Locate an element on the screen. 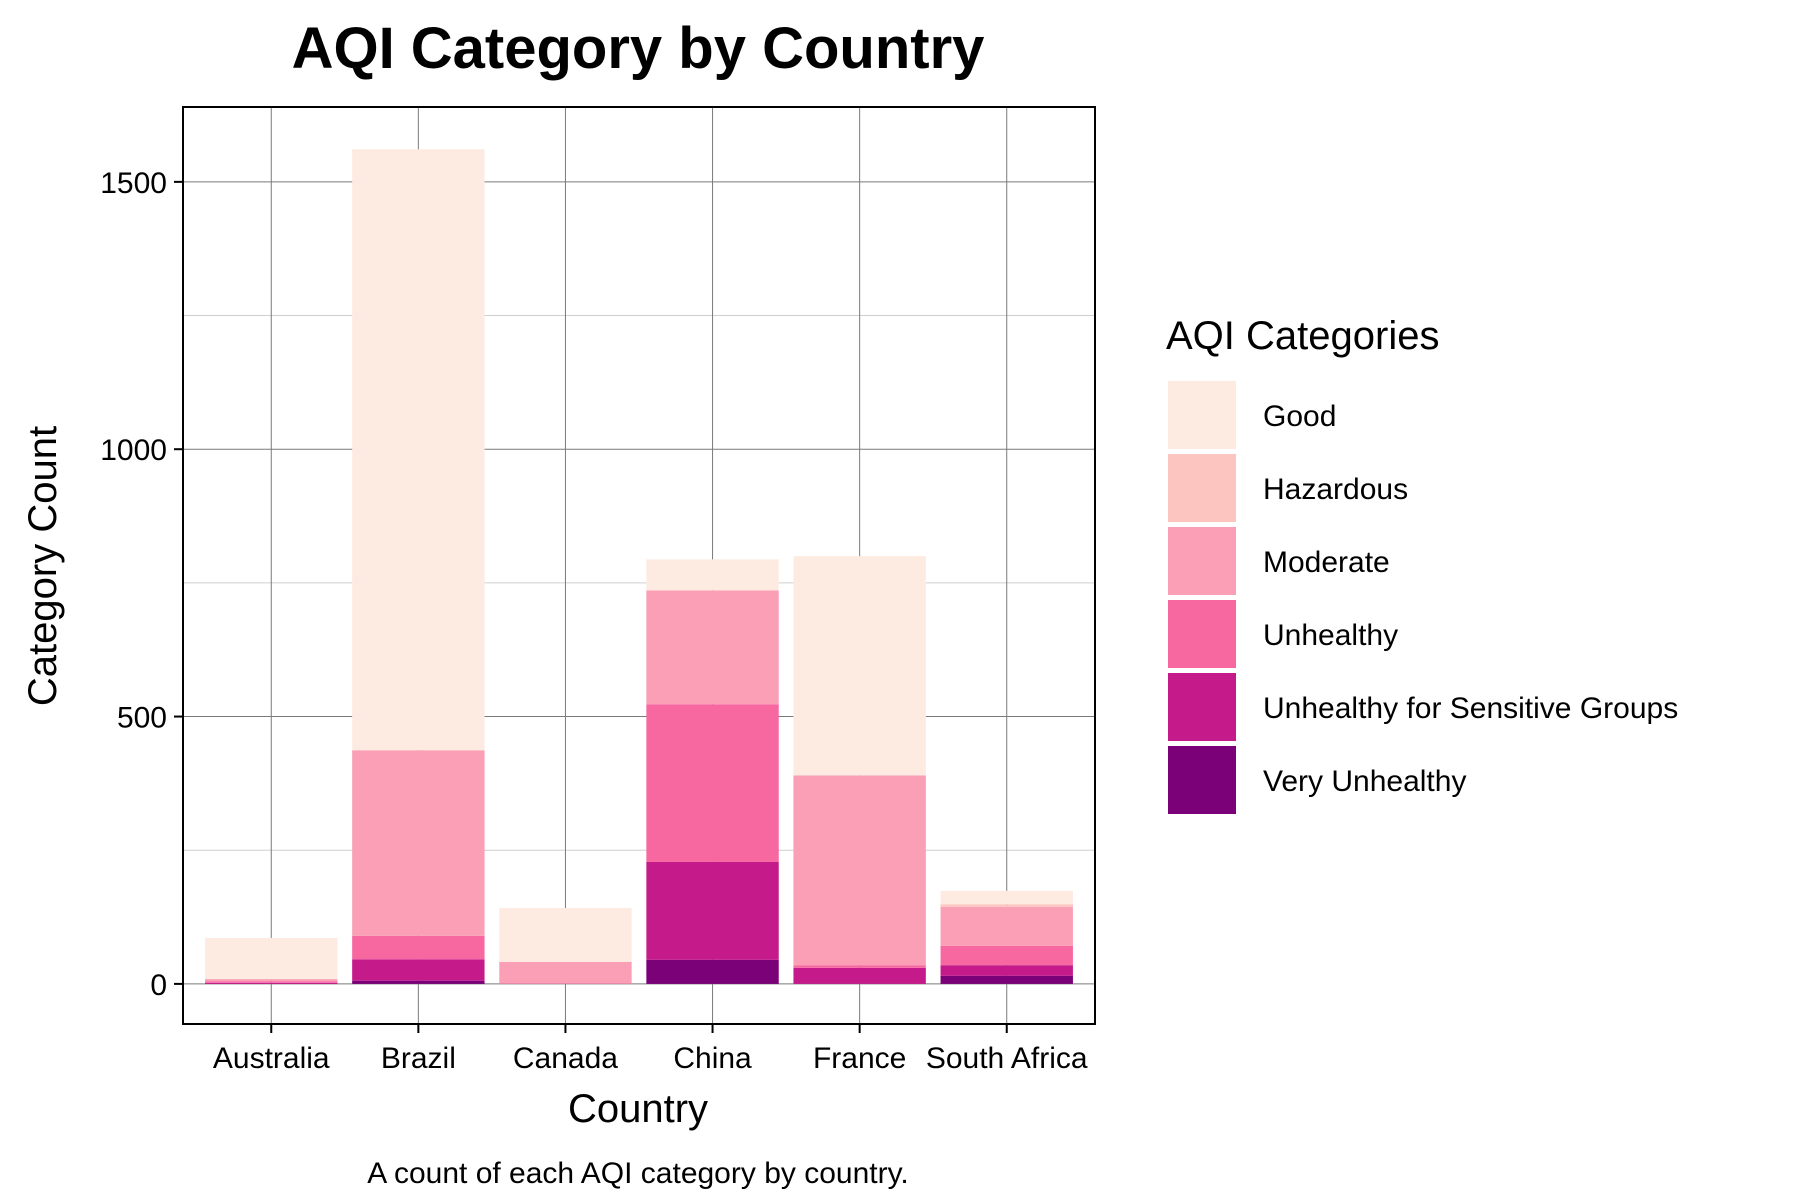 This screenshot has width=1800, height=1200. y-tick-label: 500 is located at coordinates (142, 718).